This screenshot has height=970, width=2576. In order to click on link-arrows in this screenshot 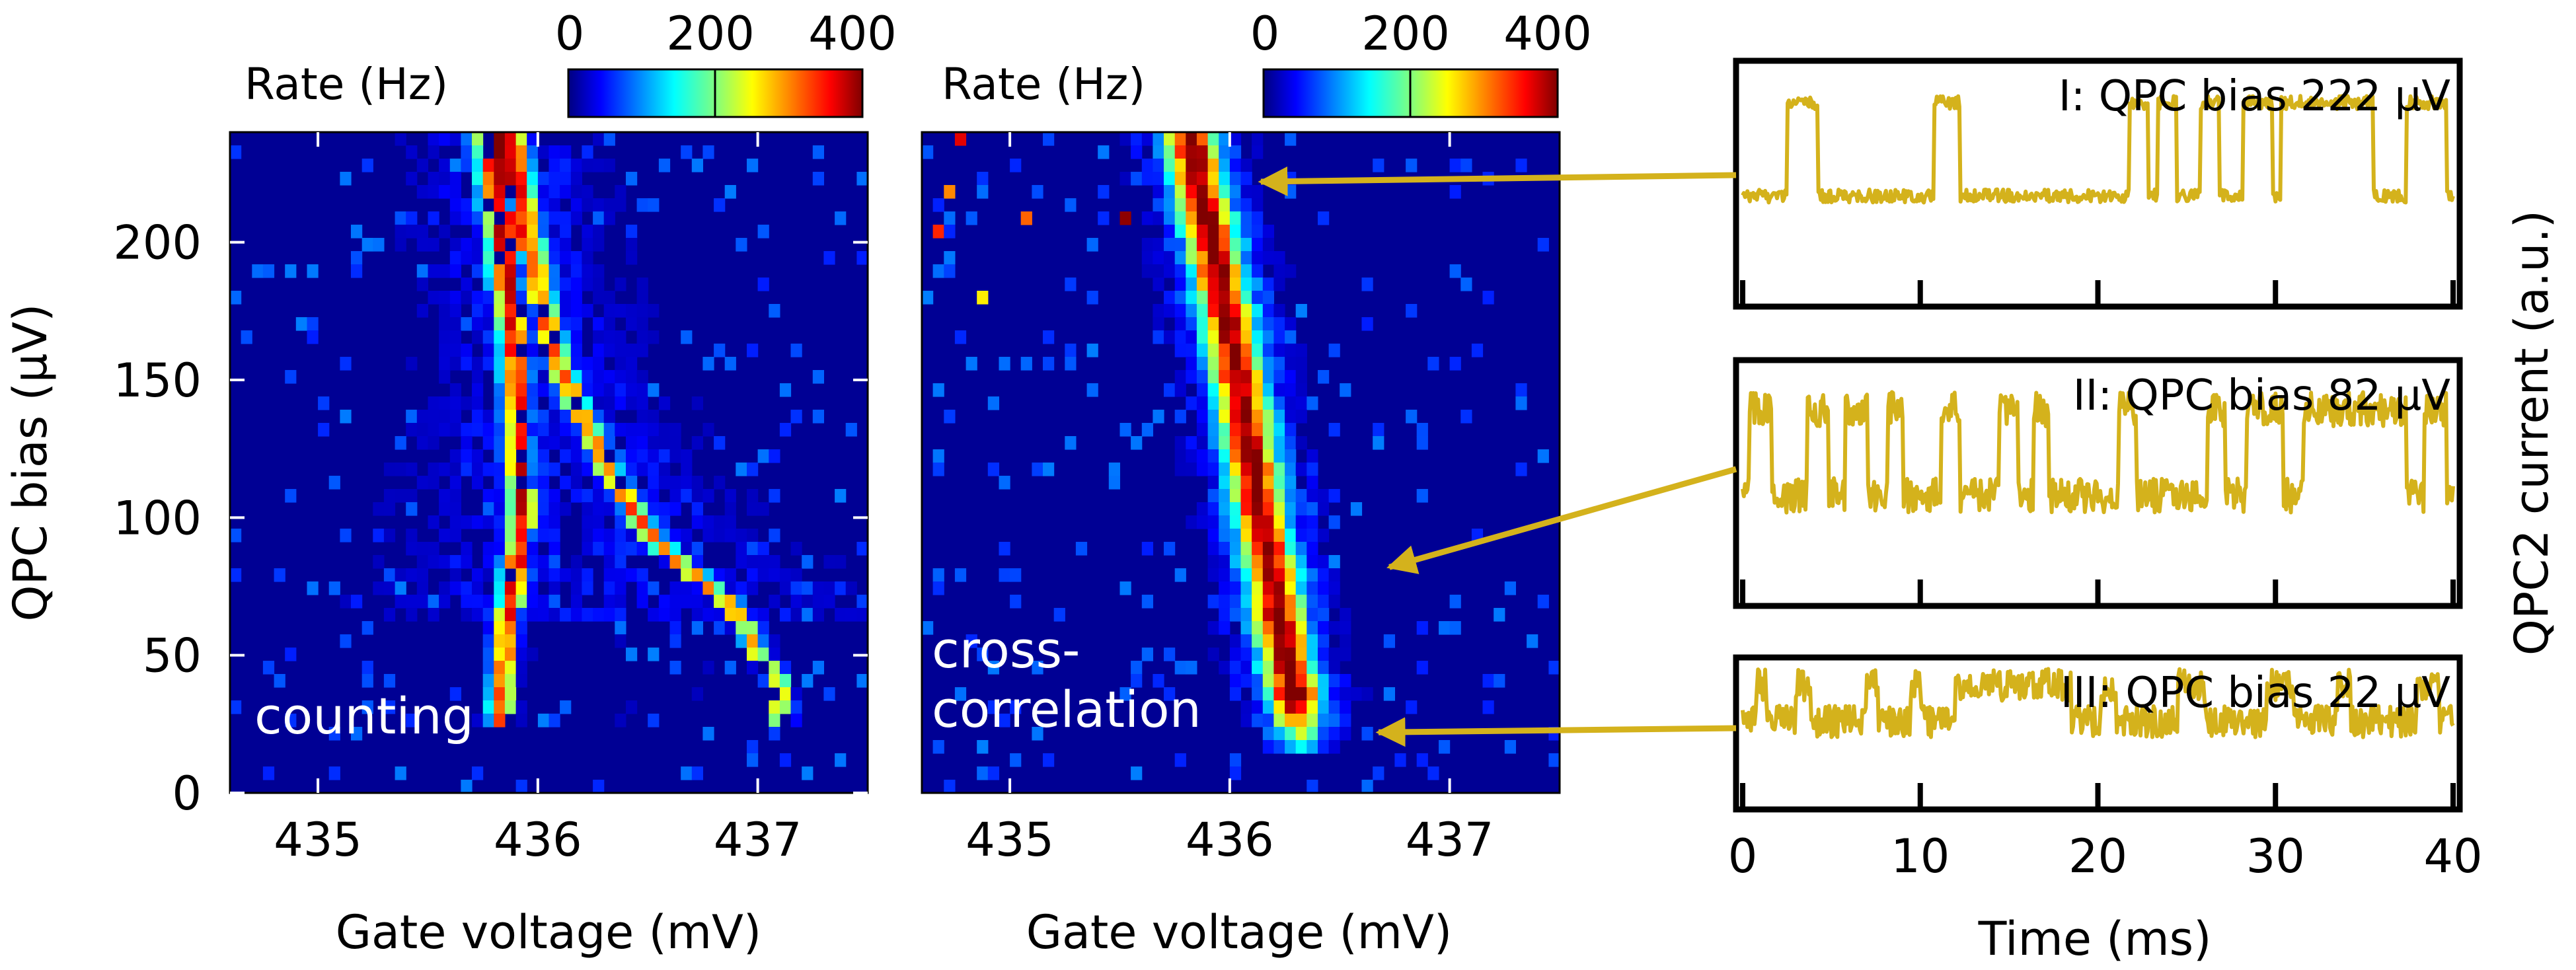, I will do `click(1498, 457)`.